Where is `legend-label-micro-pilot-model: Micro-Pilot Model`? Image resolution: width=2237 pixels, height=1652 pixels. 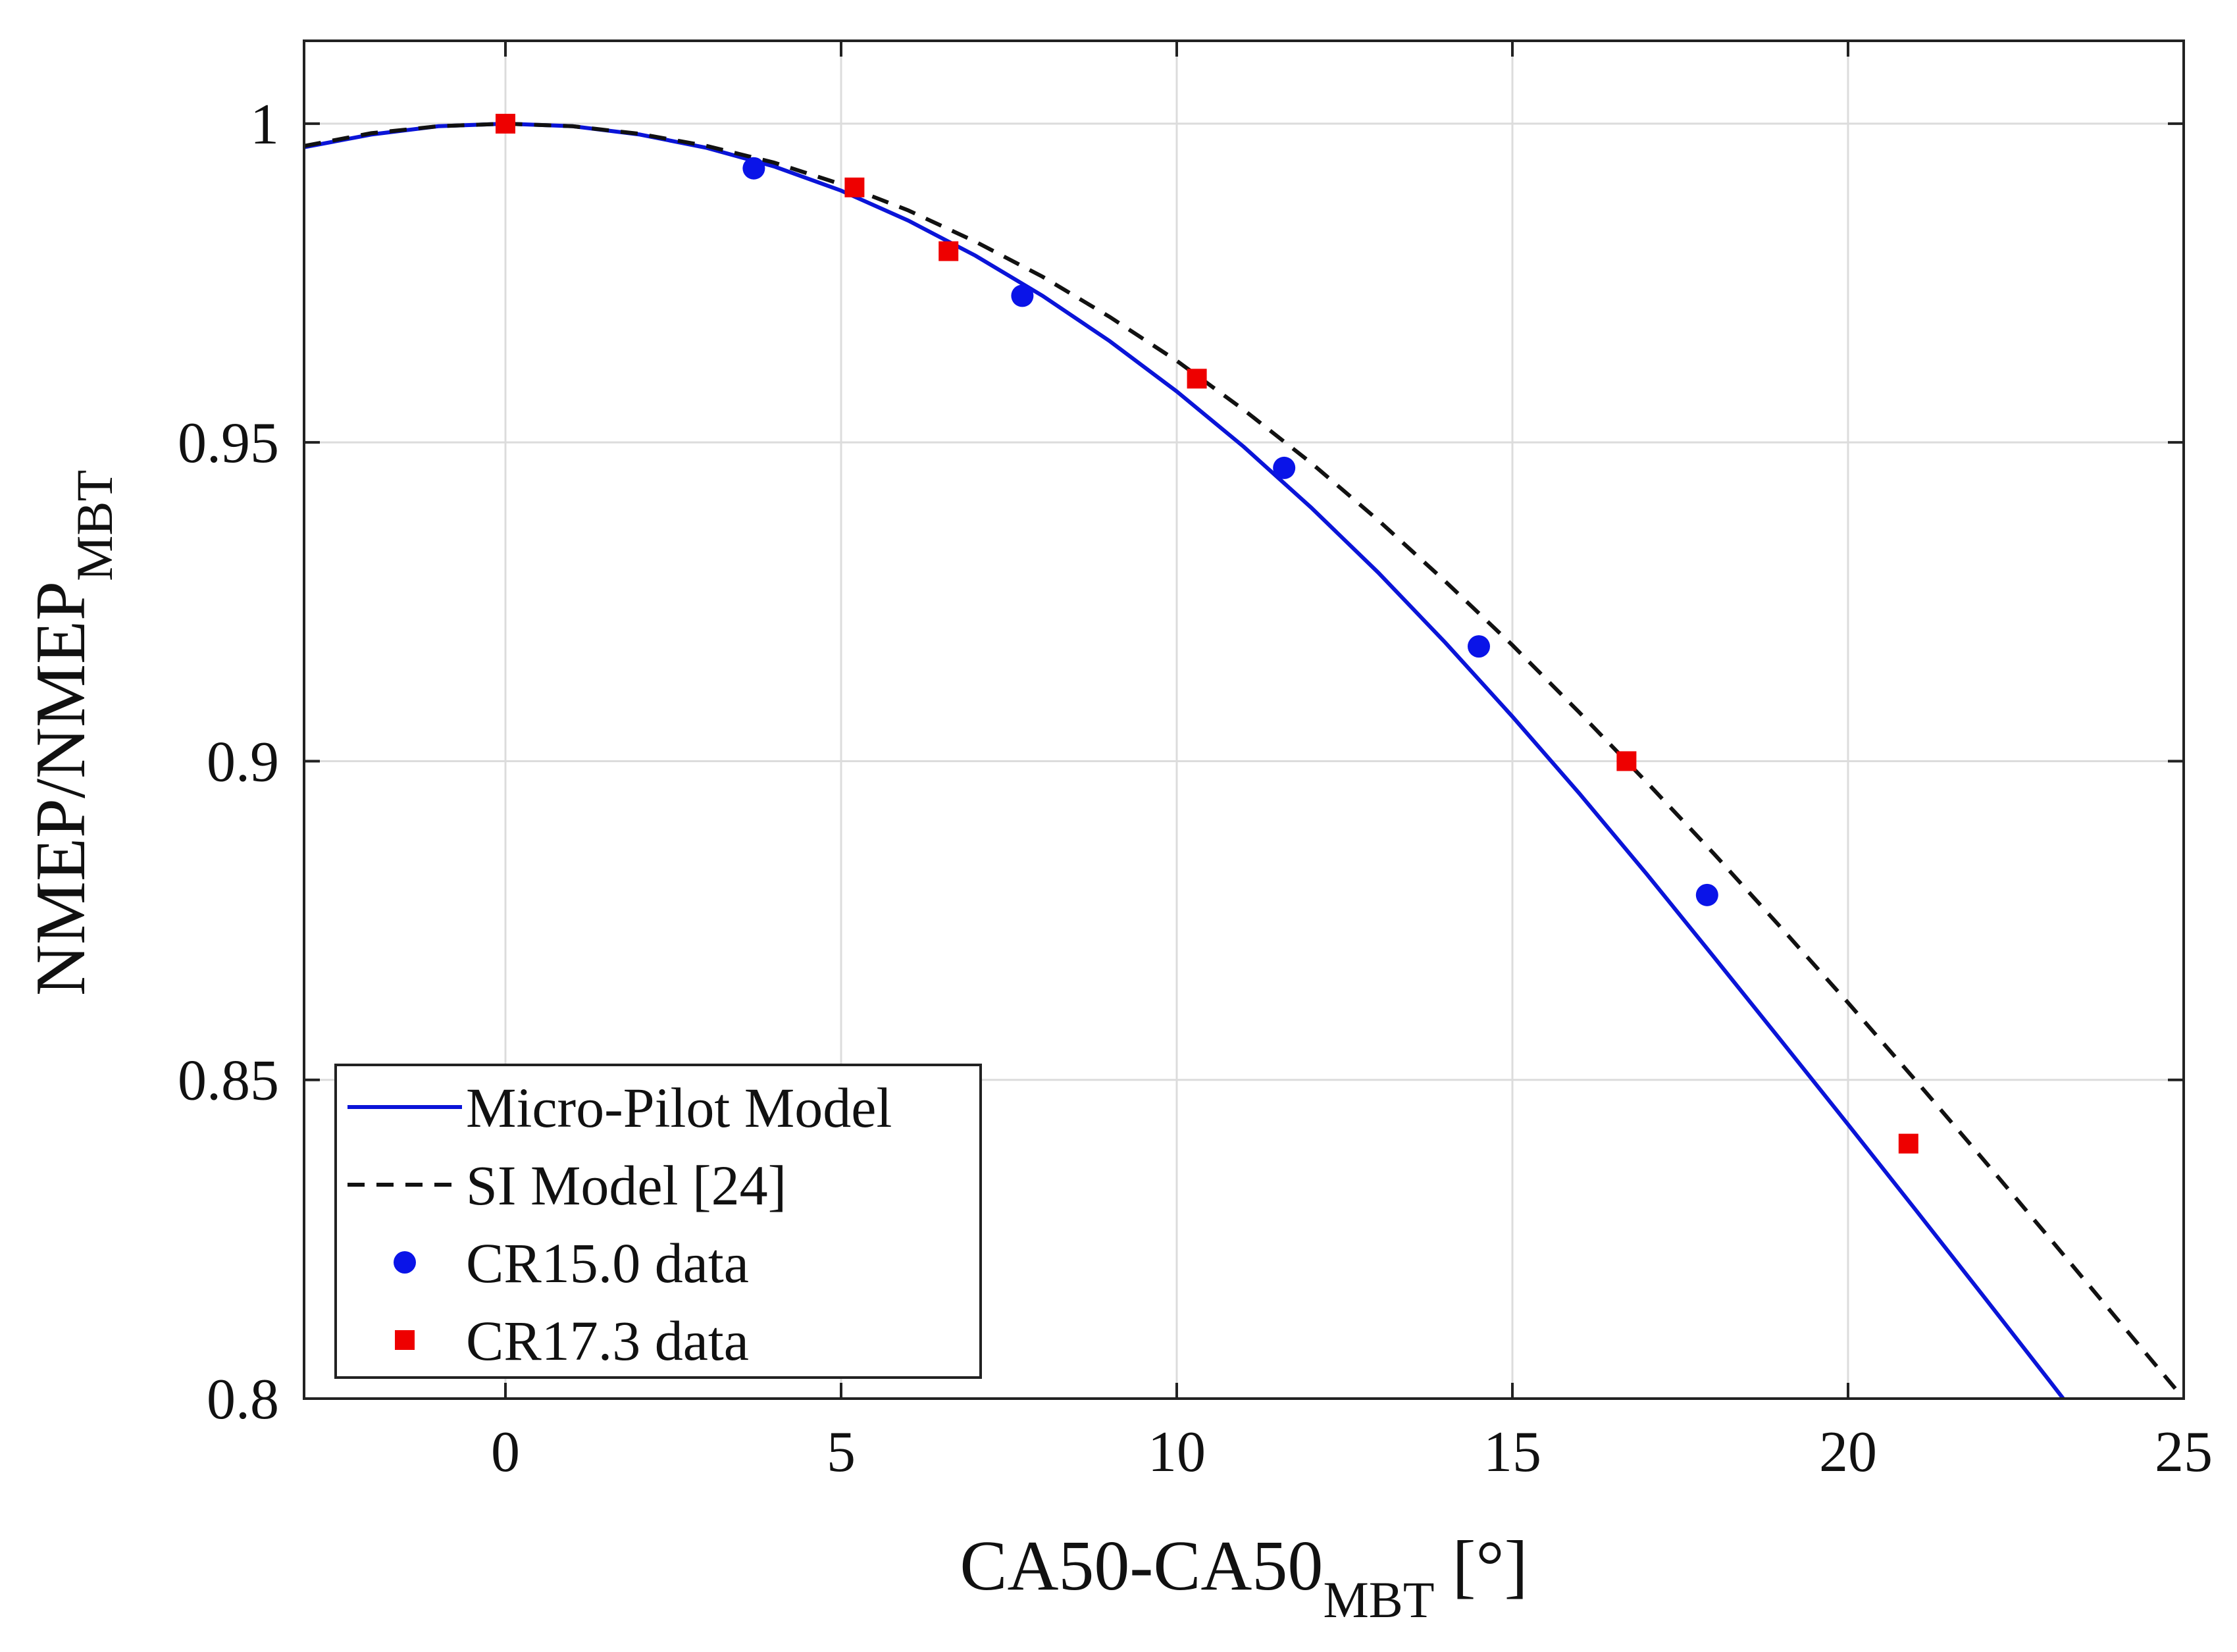
legend-label-micro-pilot-model: Micro-Pilot Model is located at coordinates (679, 1107).